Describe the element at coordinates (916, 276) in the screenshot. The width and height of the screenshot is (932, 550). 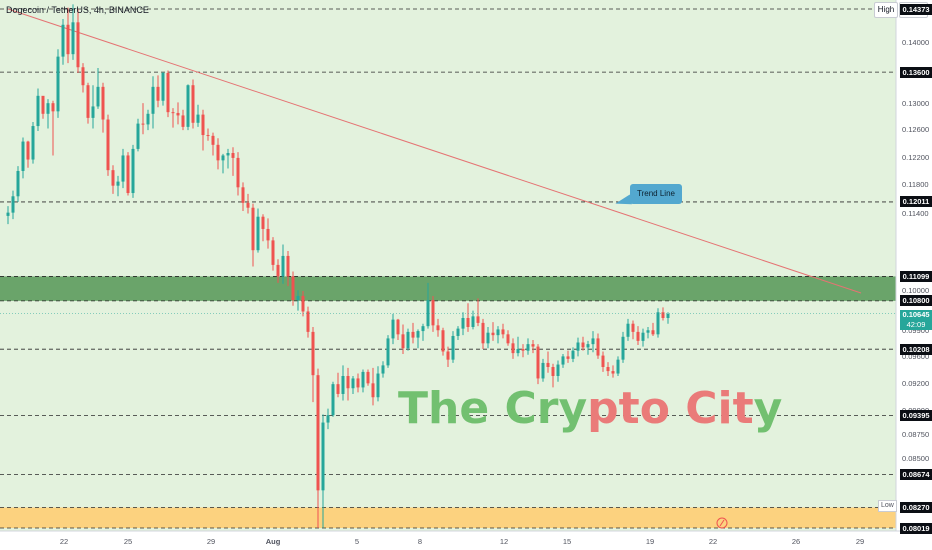
I see `level-price-tag: 0.11099` at that location.